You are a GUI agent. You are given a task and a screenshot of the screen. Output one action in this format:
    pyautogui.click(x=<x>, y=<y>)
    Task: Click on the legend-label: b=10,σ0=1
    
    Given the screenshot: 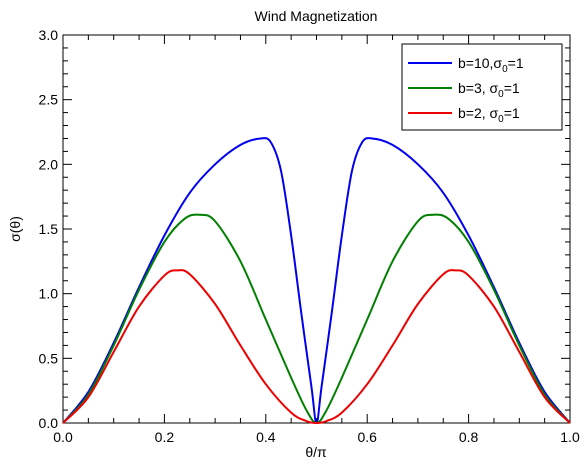 What is the action you would take?
    pyautogui.click(x=491, y=65)
    